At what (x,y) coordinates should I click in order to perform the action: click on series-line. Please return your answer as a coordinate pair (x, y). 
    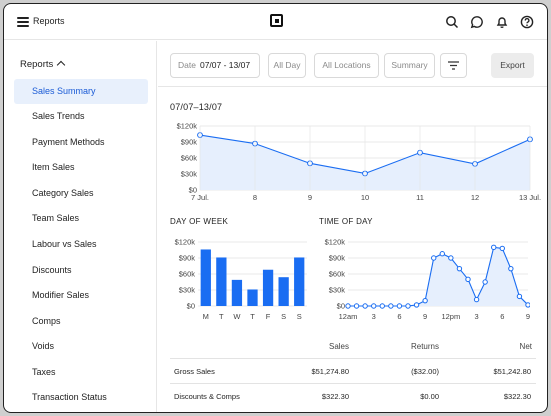
    Looking at the image, I should click on (438, 276).